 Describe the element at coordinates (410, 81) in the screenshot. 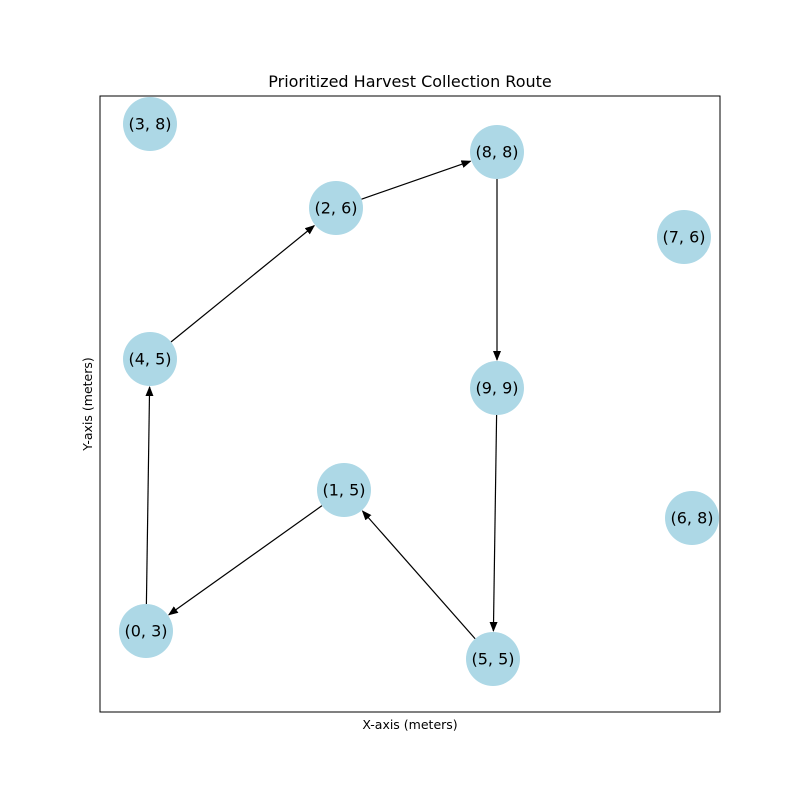

I see `chart-title: Prioritized Harvest Collection Route` at that location.